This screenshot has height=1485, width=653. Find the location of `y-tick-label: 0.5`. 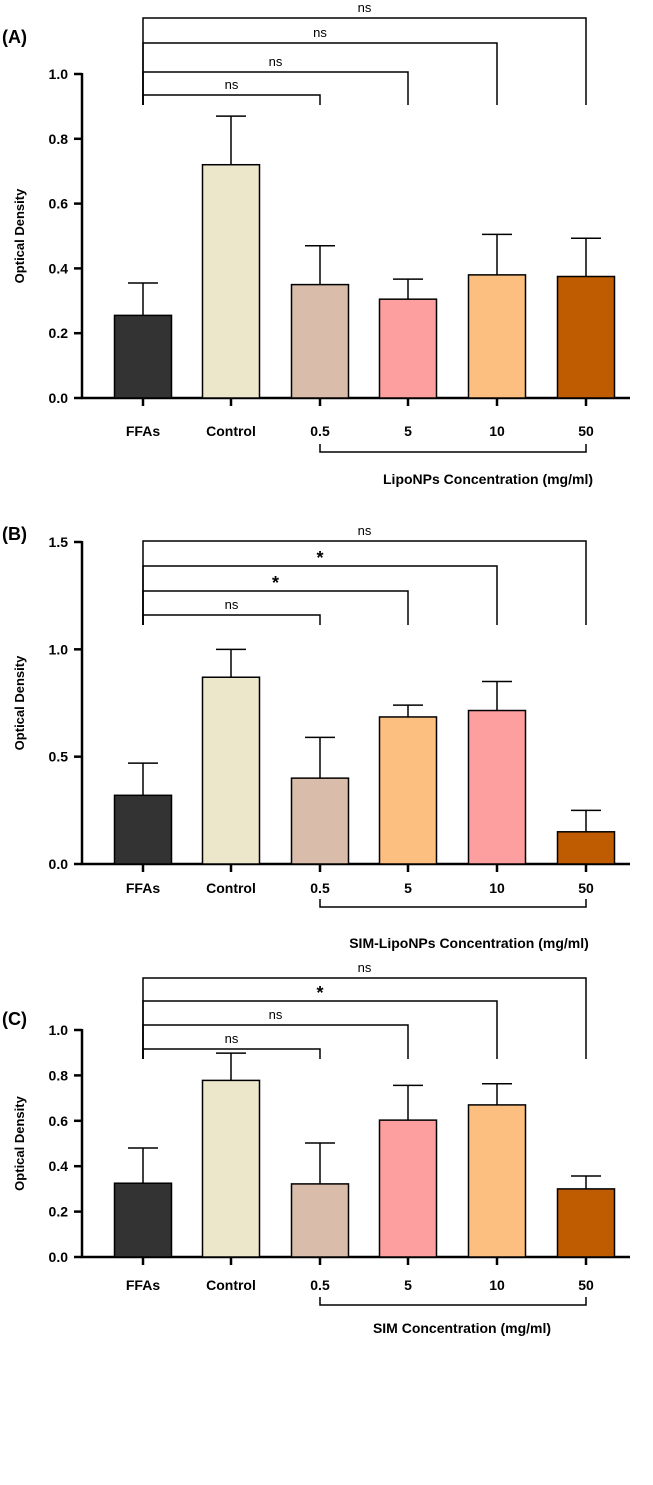

y-tick-label: 0.5 is located at coordinates (59, 757).